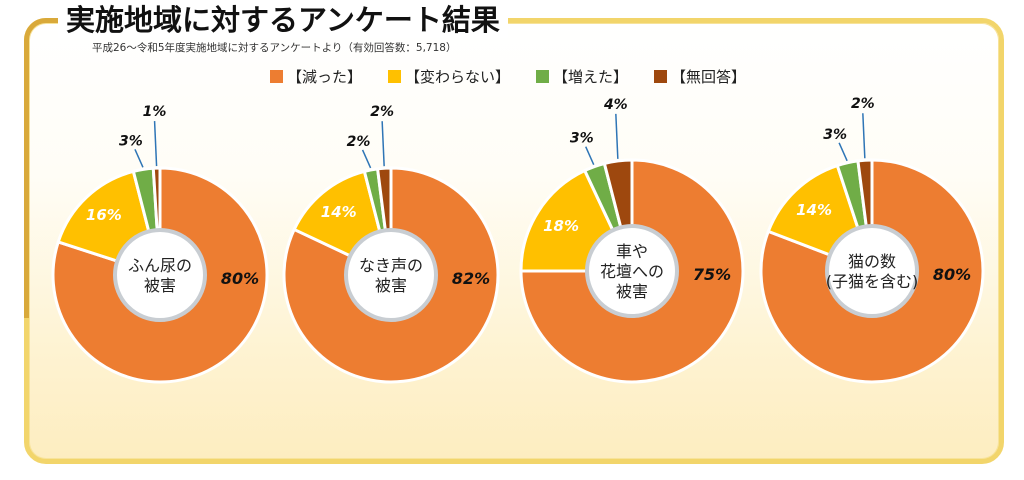 Image resolution: width=1024 pixels, height=480 pixels. Describe the element at coordinates (661, 76) in the screenshot. I see `legend-swatch-no-answer` at that location.